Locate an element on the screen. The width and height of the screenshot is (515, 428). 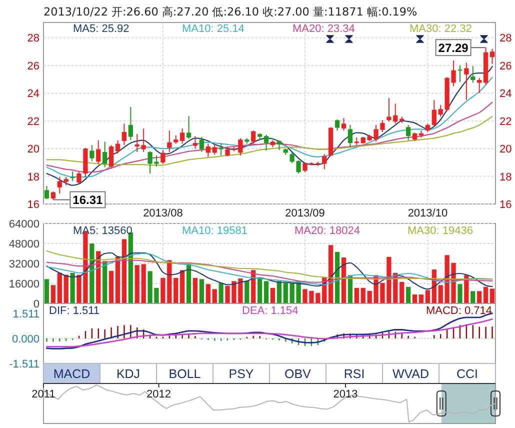
y-tick-label: 28 is located at coordinates (33, 38).